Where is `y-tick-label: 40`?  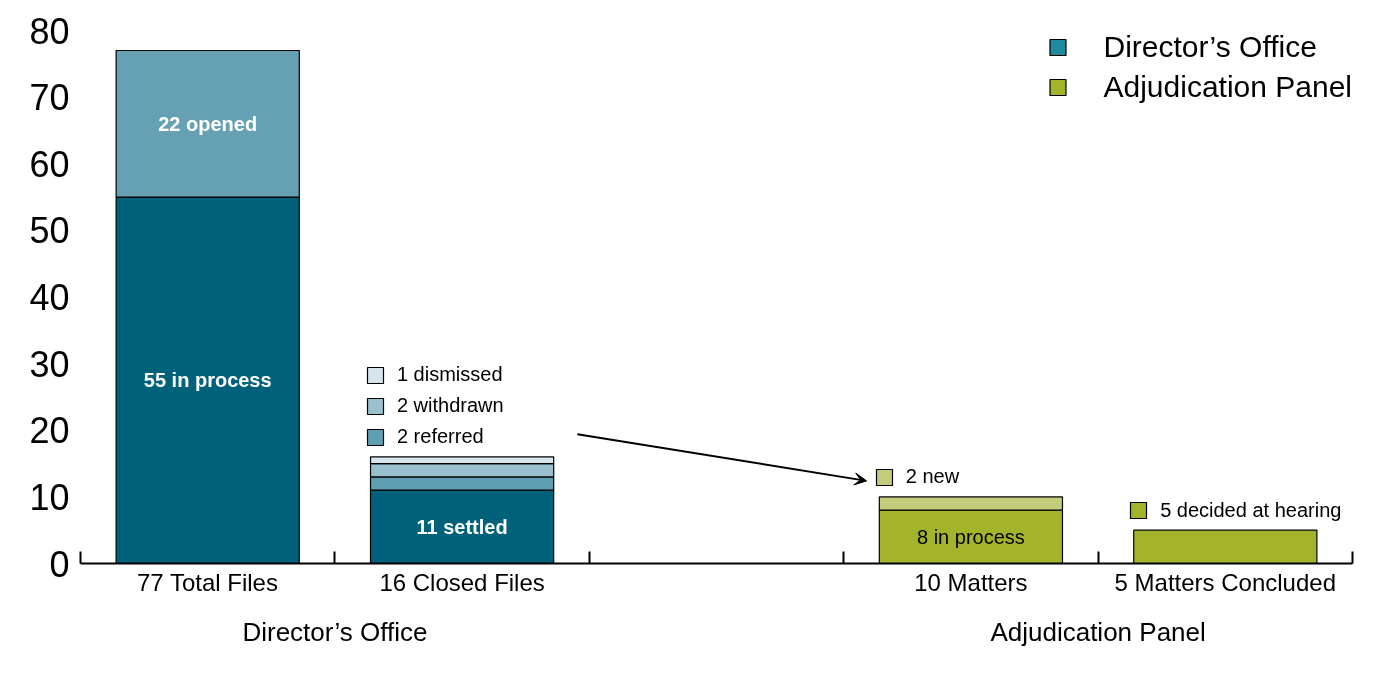
y-tick-label: 40 is located at coordinates (49, 297).